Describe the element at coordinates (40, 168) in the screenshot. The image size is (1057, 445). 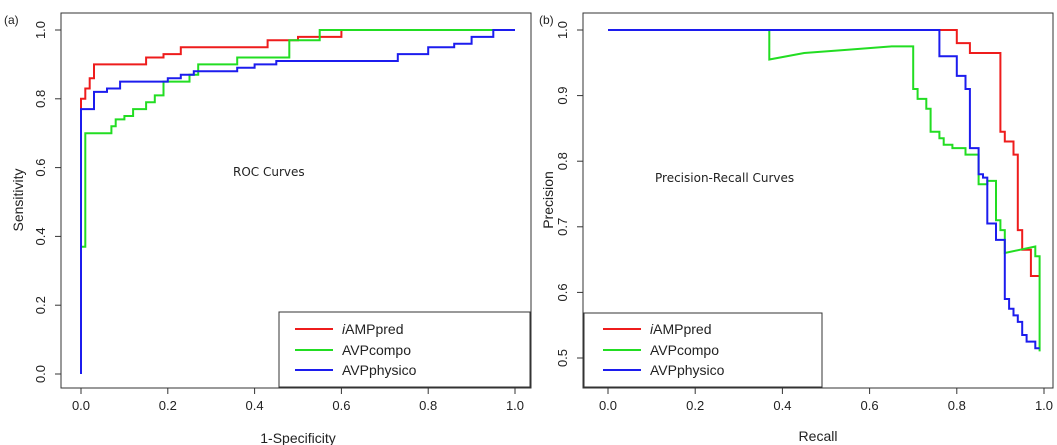
I see `roc-y-tick-label: 0.6` at that location.